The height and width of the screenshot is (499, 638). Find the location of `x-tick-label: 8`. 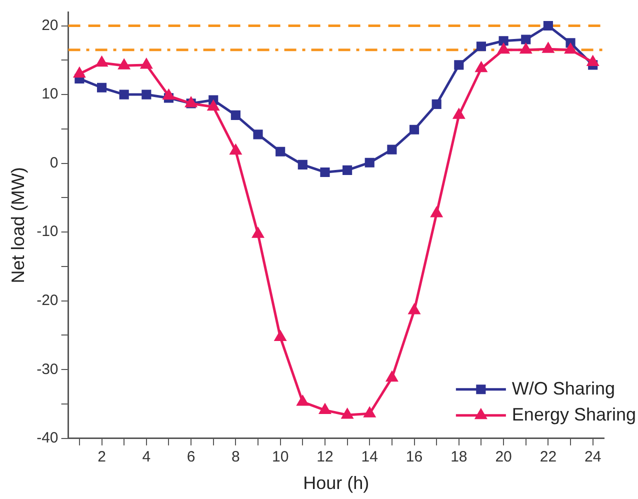

x-tick-label: 8 is located at coordinates (236, 457).